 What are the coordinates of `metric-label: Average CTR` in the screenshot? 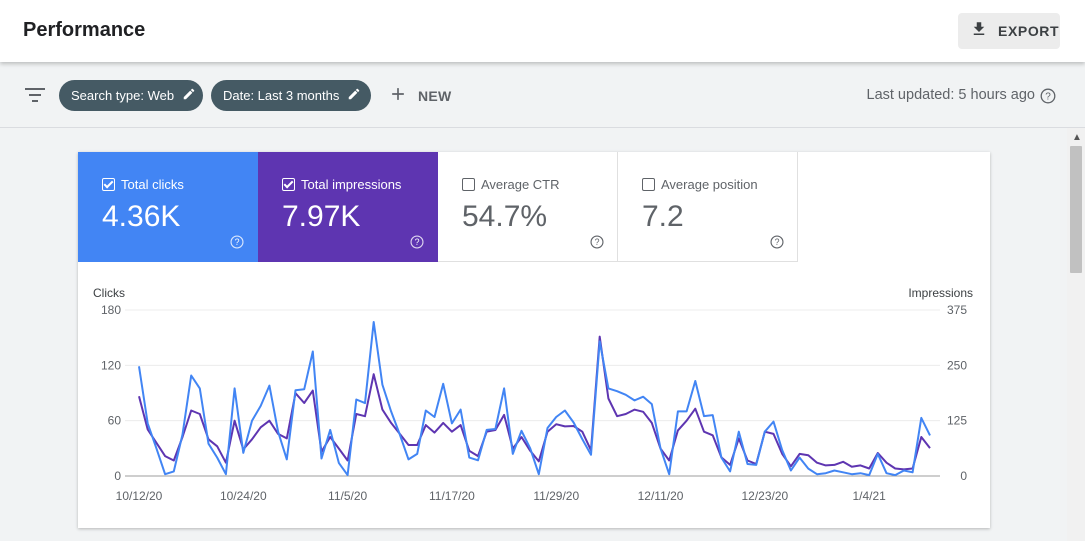 It's located at (520, 184).